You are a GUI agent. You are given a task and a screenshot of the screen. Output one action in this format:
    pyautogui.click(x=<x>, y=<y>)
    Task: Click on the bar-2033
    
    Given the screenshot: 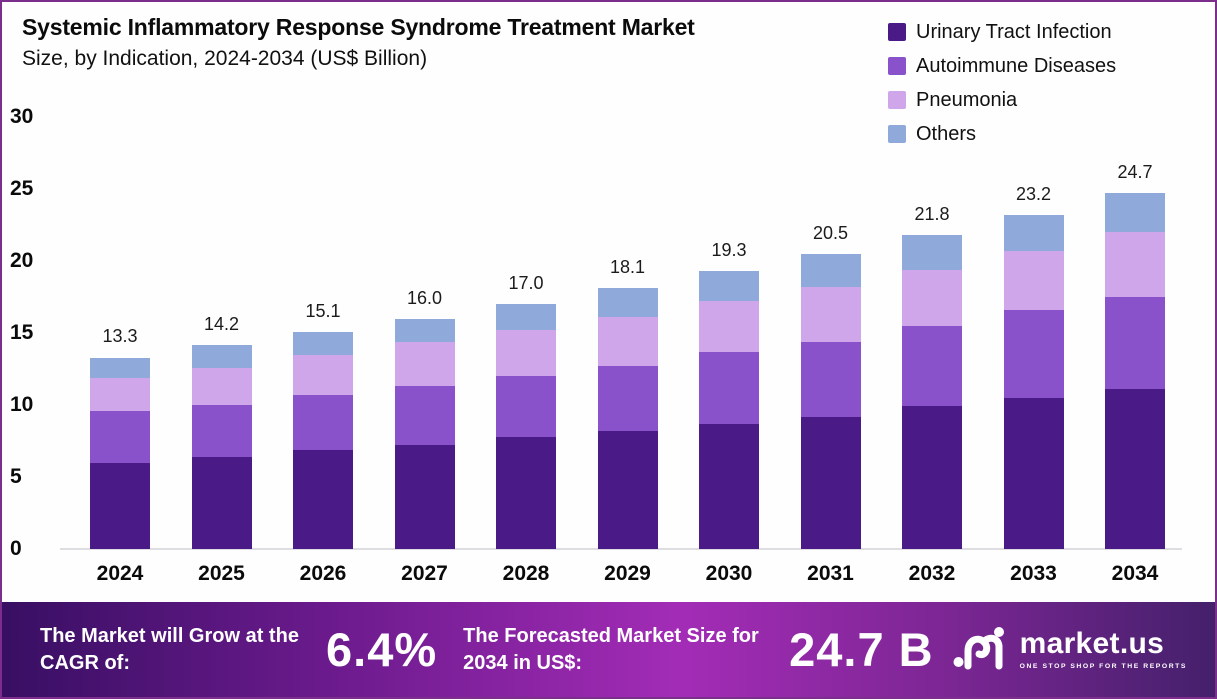 What is the action you would take?
    pyautogui.click(x=1033, y=381)
    